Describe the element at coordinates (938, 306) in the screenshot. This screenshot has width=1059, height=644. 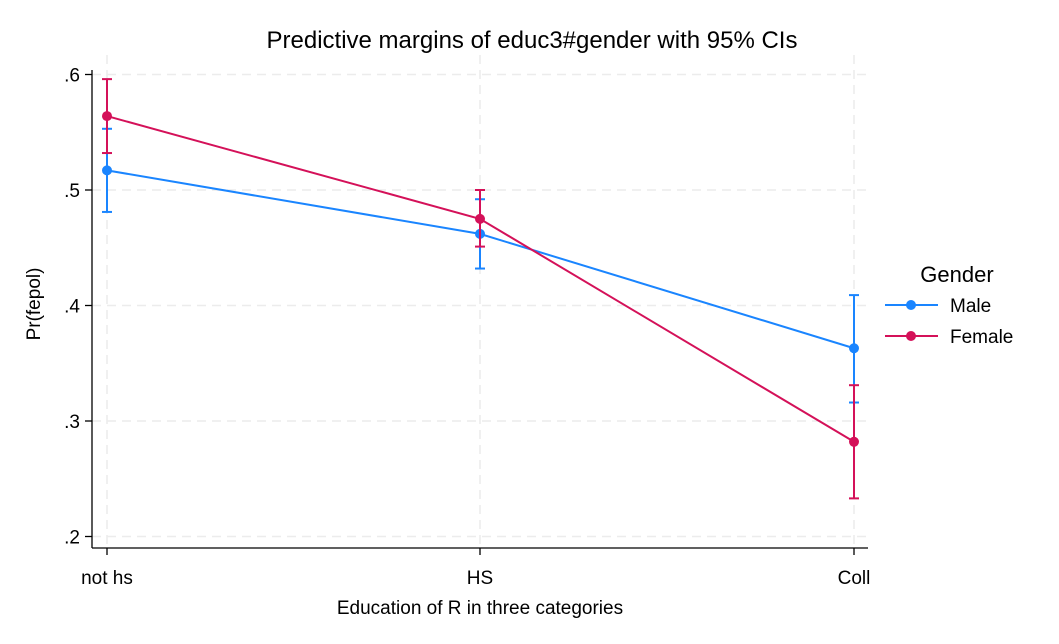
I see `legend-item-male: Male` at that location.